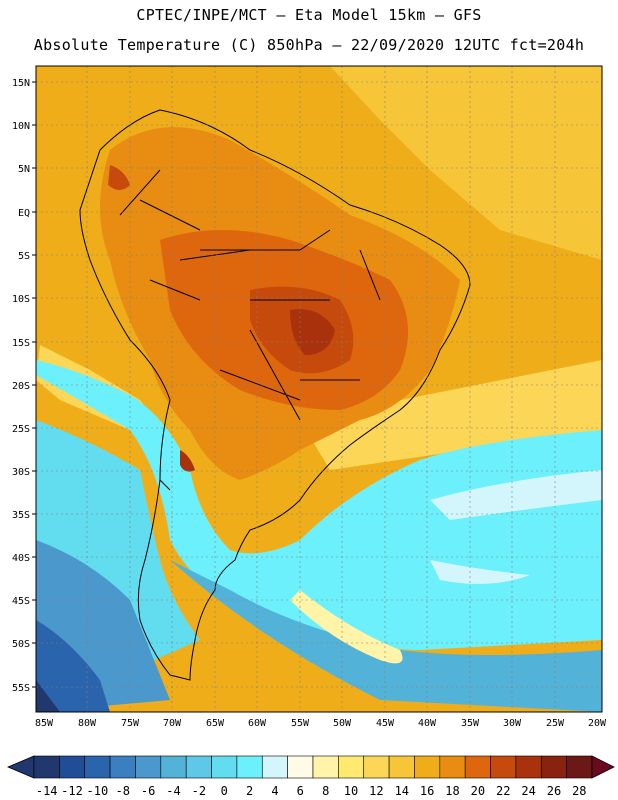 The image size is (618, 800). What do you see at coordinates (257, 723) in the screenshot?
I see `lon-label: 60W` at bounding box center [257, 723].